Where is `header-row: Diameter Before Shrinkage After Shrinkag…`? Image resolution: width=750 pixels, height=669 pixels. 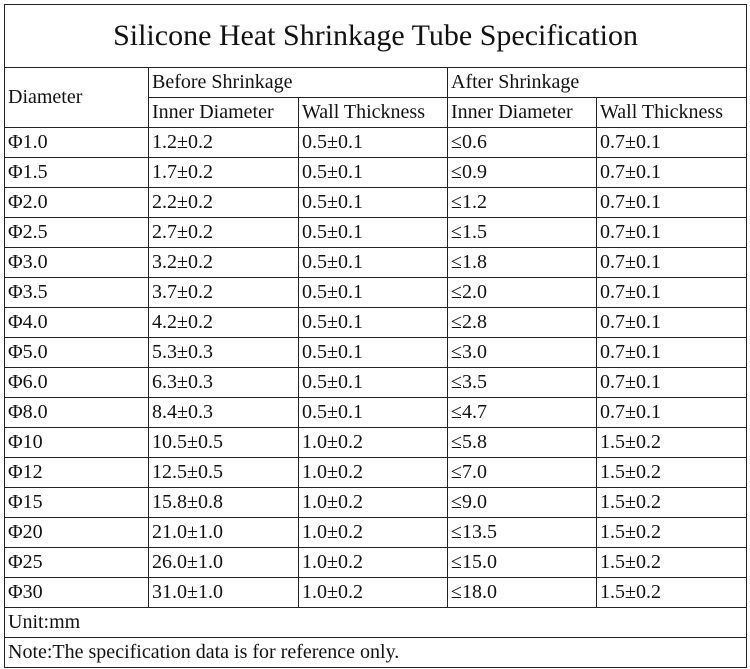 header-row: Diameter Before Shrinkage After Shrinkag… is located at coordinates (376, 97).